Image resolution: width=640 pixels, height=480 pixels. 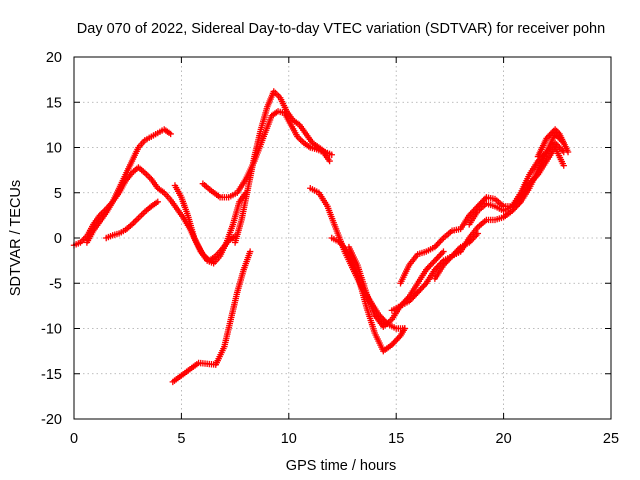 I want to click on x-tick-label: 5, so click(x=181, y=439).